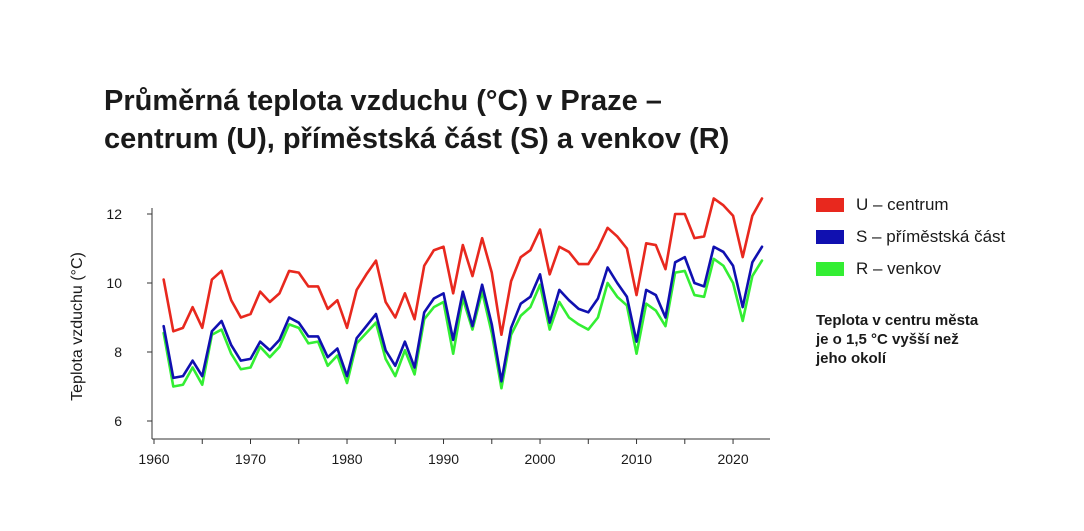 Image resolution: width=1084 pixels, height=531 pixels. What do you see at coordinates (118, 352) in the screenshot?
I see `y-tick-label: 8` at bounding box center [118, 352].